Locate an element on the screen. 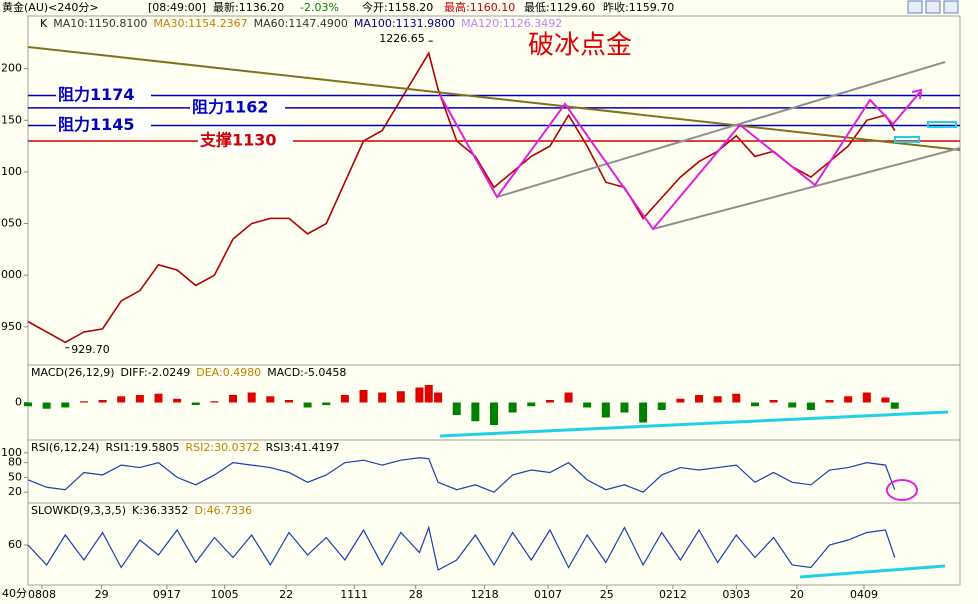 This screenshot has width=978, height=604. open: 今开:1158.20 is located at coordinates (397, 7).